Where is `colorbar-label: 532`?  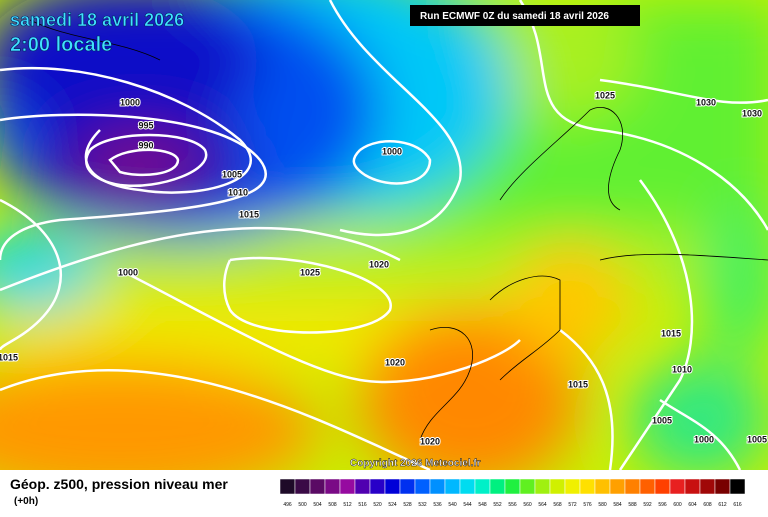
colorbar-label: 532 is located at coordinates (422, 505).